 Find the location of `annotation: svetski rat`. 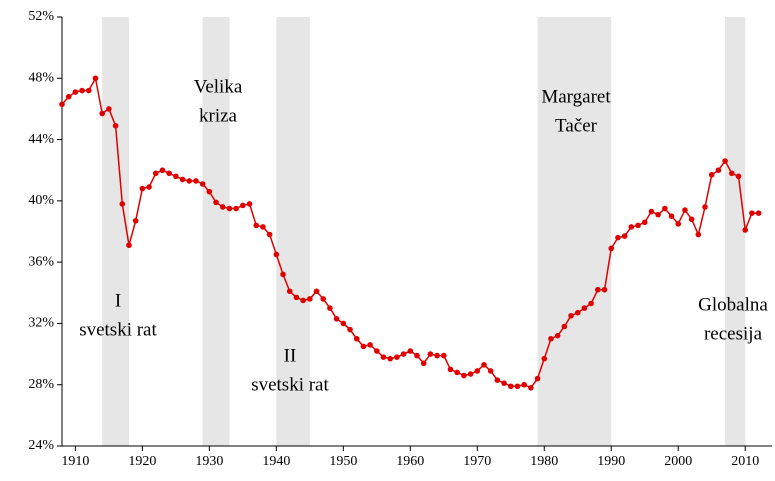

annotation: svetski rat is located at coordinates (118, 329).